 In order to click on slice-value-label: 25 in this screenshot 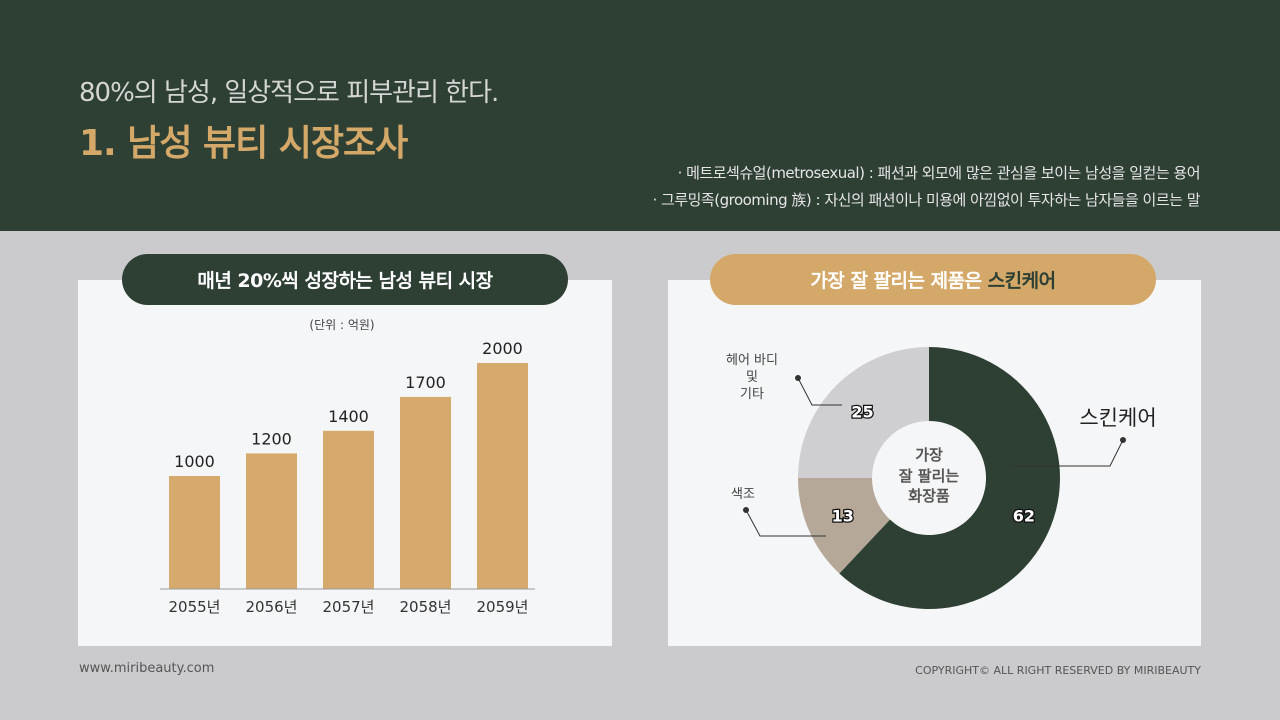, I will do `click(862, 412)`.